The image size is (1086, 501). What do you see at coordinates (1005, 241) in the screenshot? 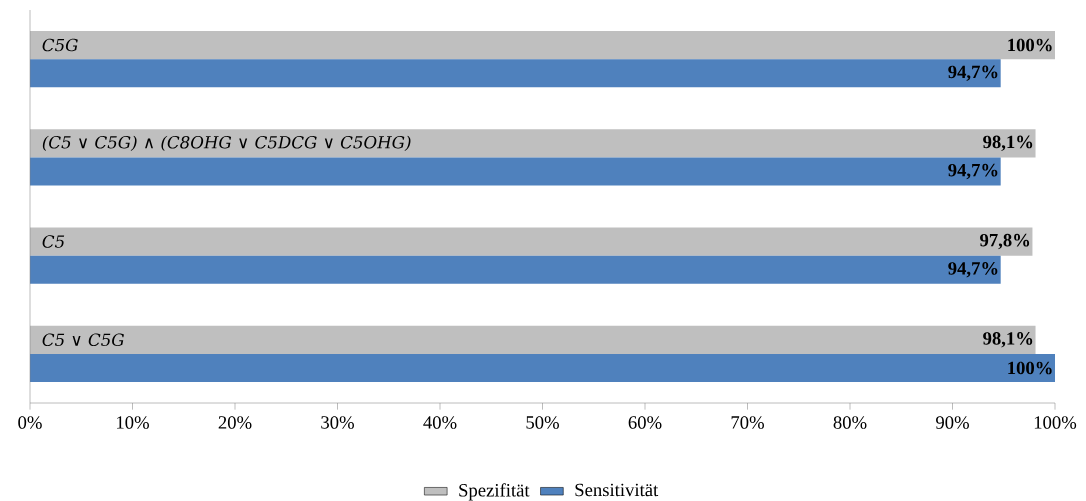
I see `data-label: 97,8%` at bounding box center [1005, 241].